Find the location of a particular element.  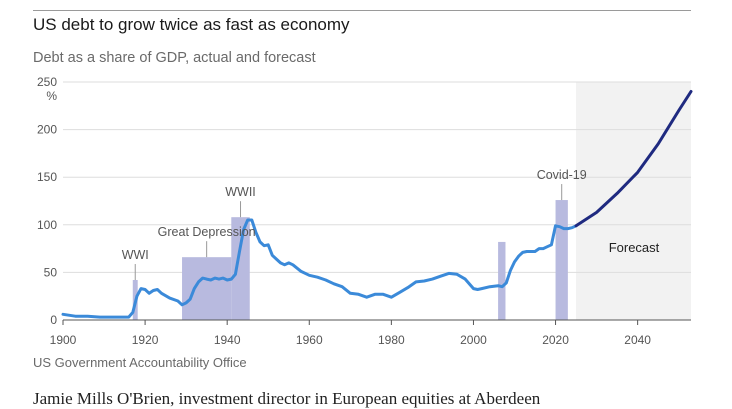

forecast-label: Forecast is located at coordinates (634, 247).